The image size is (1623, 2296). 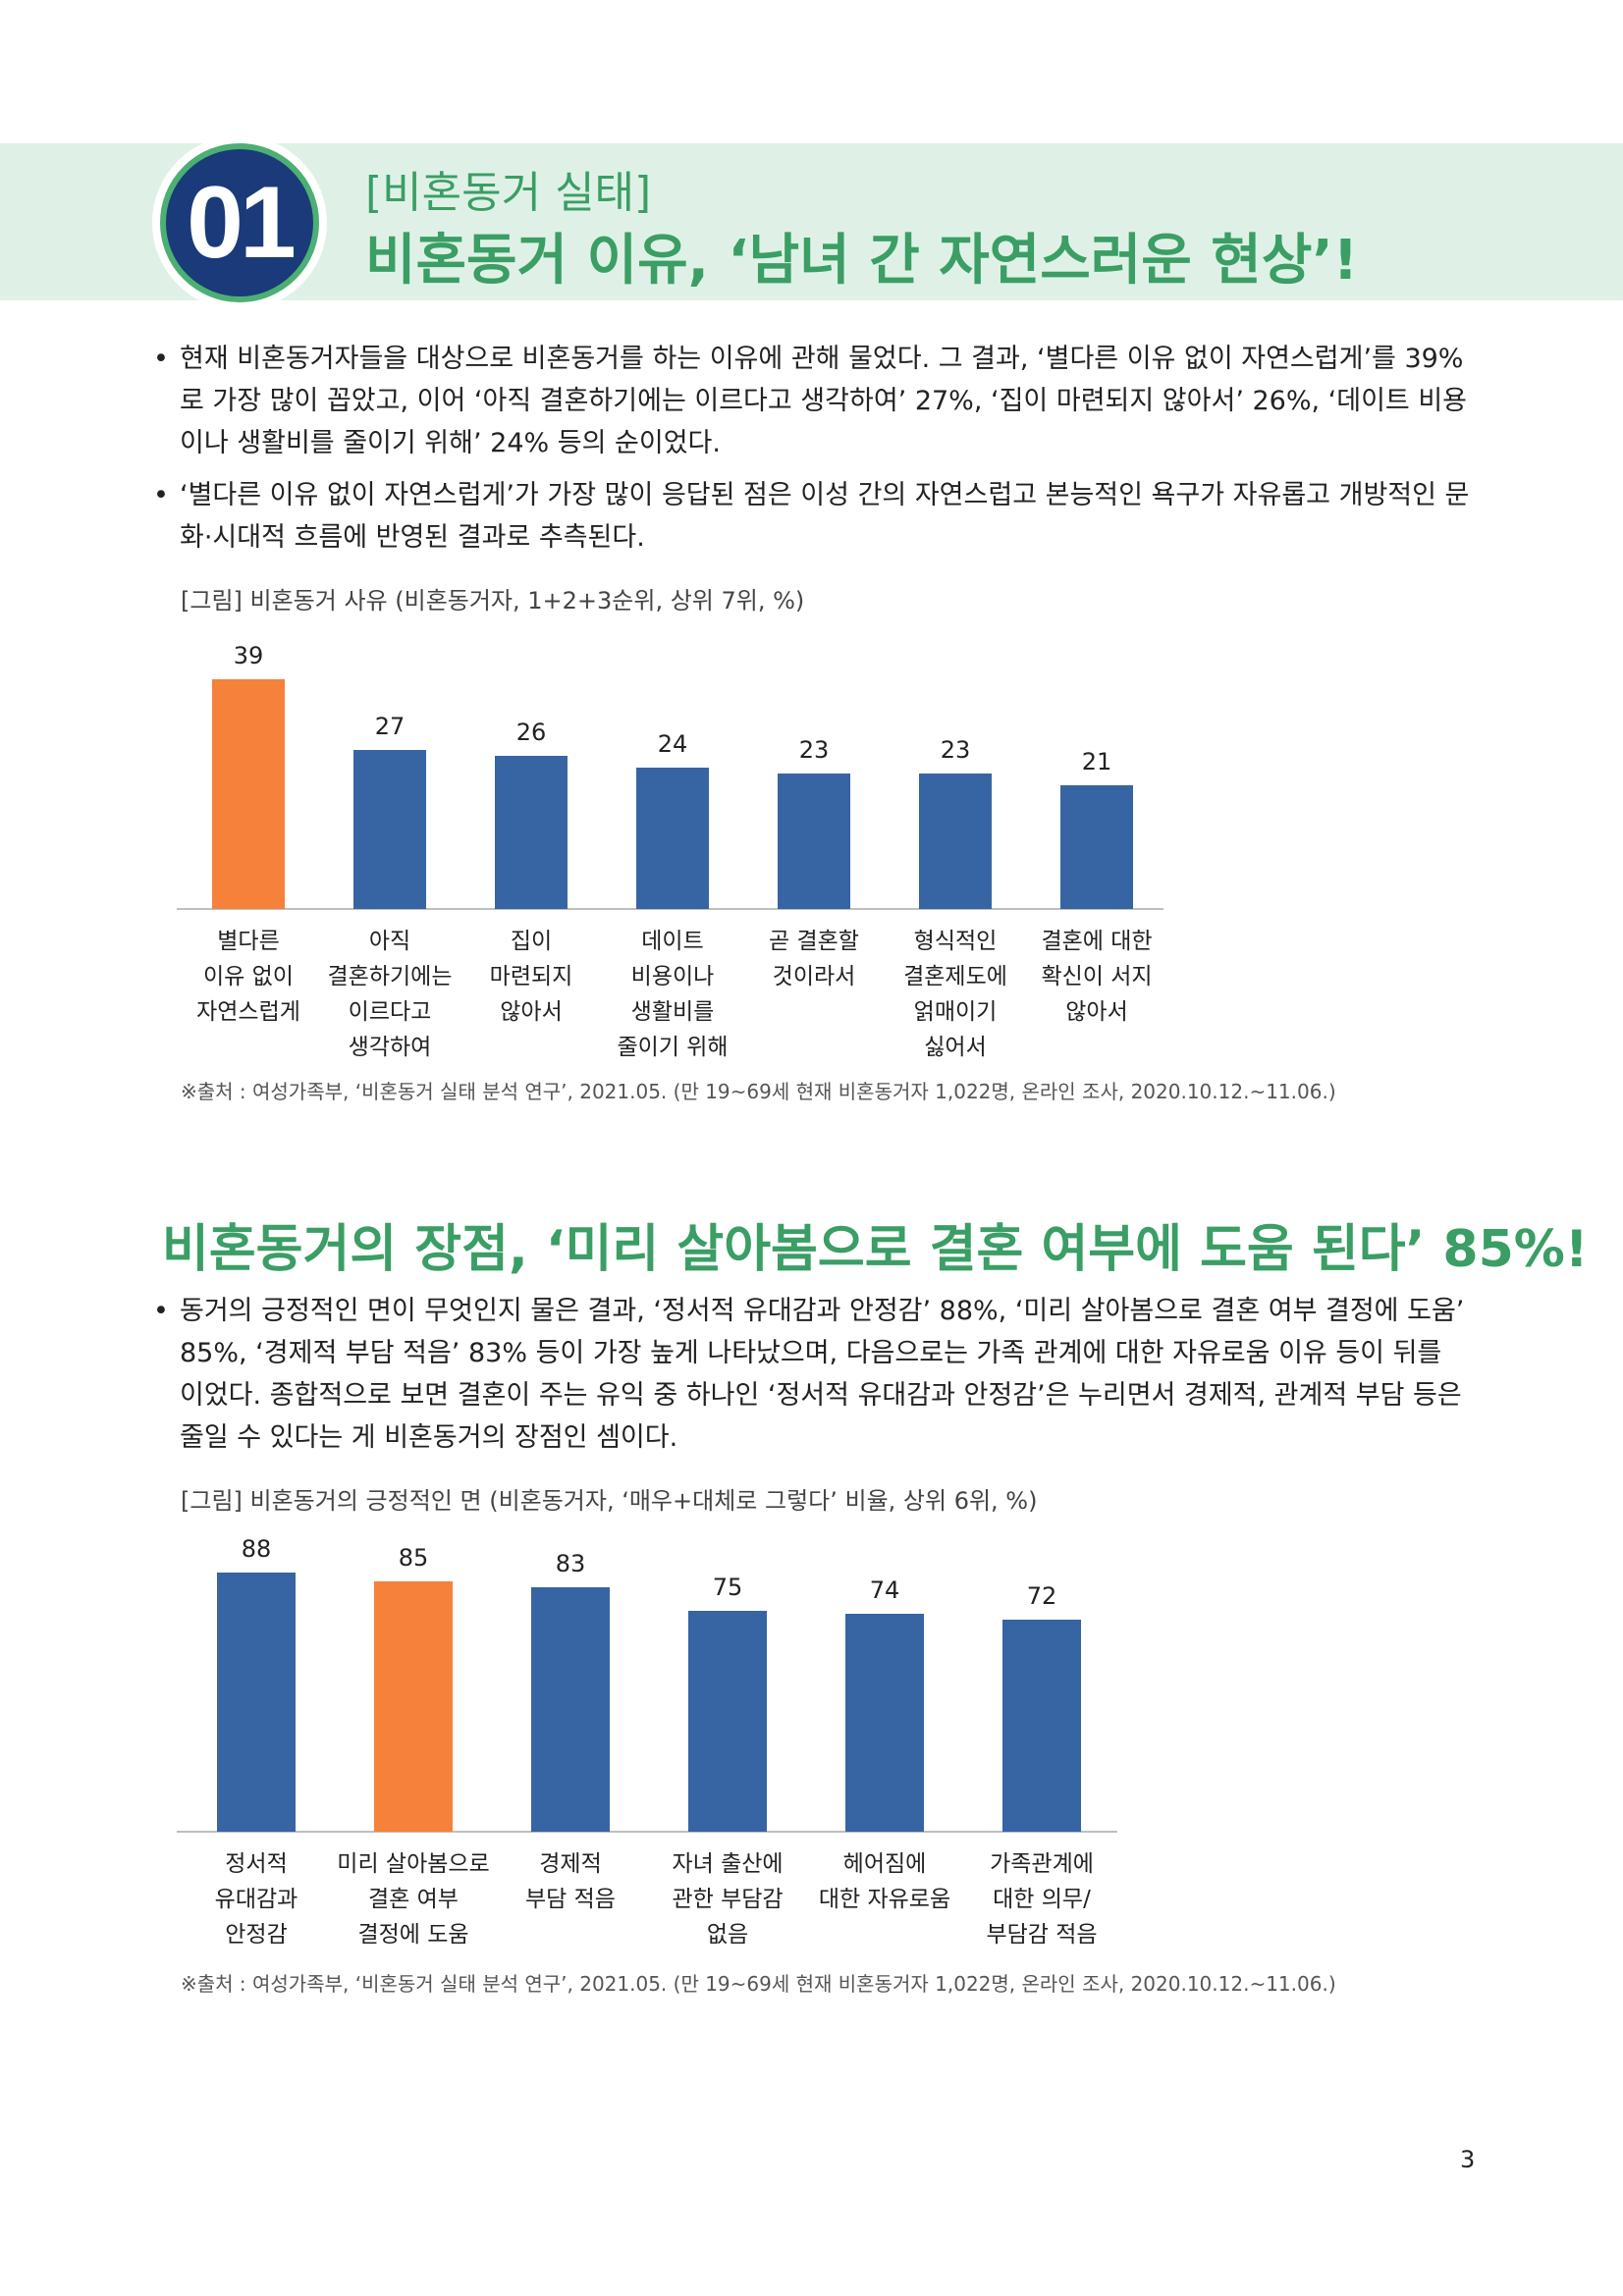 I want to click on section2-title: 비혼동거의 장점, ‘미리 살아봄으로 결혼 여부에 도움 된다’ 85%!, so click(x=875, y=1249).